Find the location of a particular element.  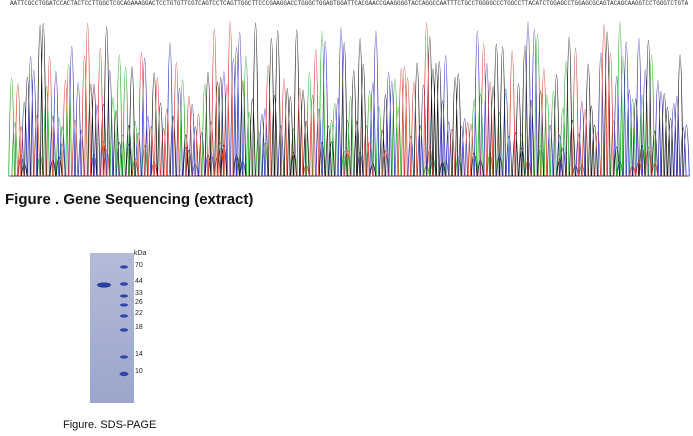

sds-page-figure: kDa 70 44 33 26 22 18 14 10 is located at coordinates (130, 327).